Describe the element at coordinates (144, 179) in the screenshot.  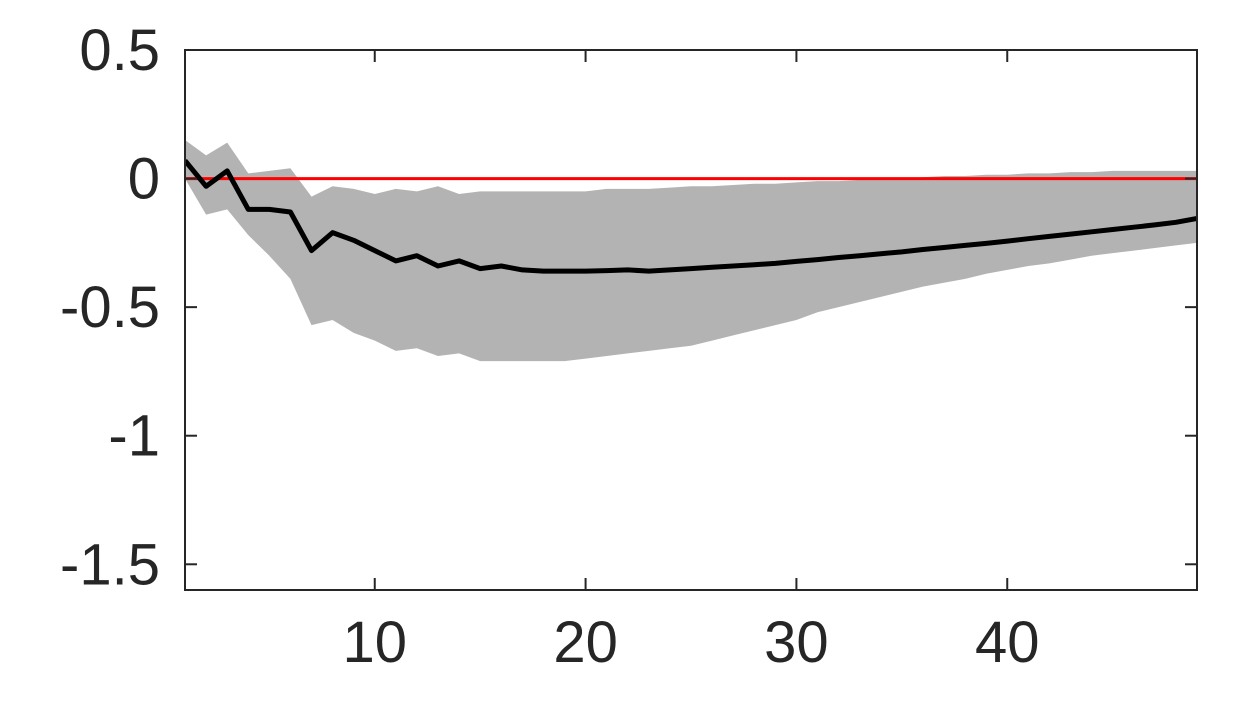
I see `y-tick-label: 0` at that location.